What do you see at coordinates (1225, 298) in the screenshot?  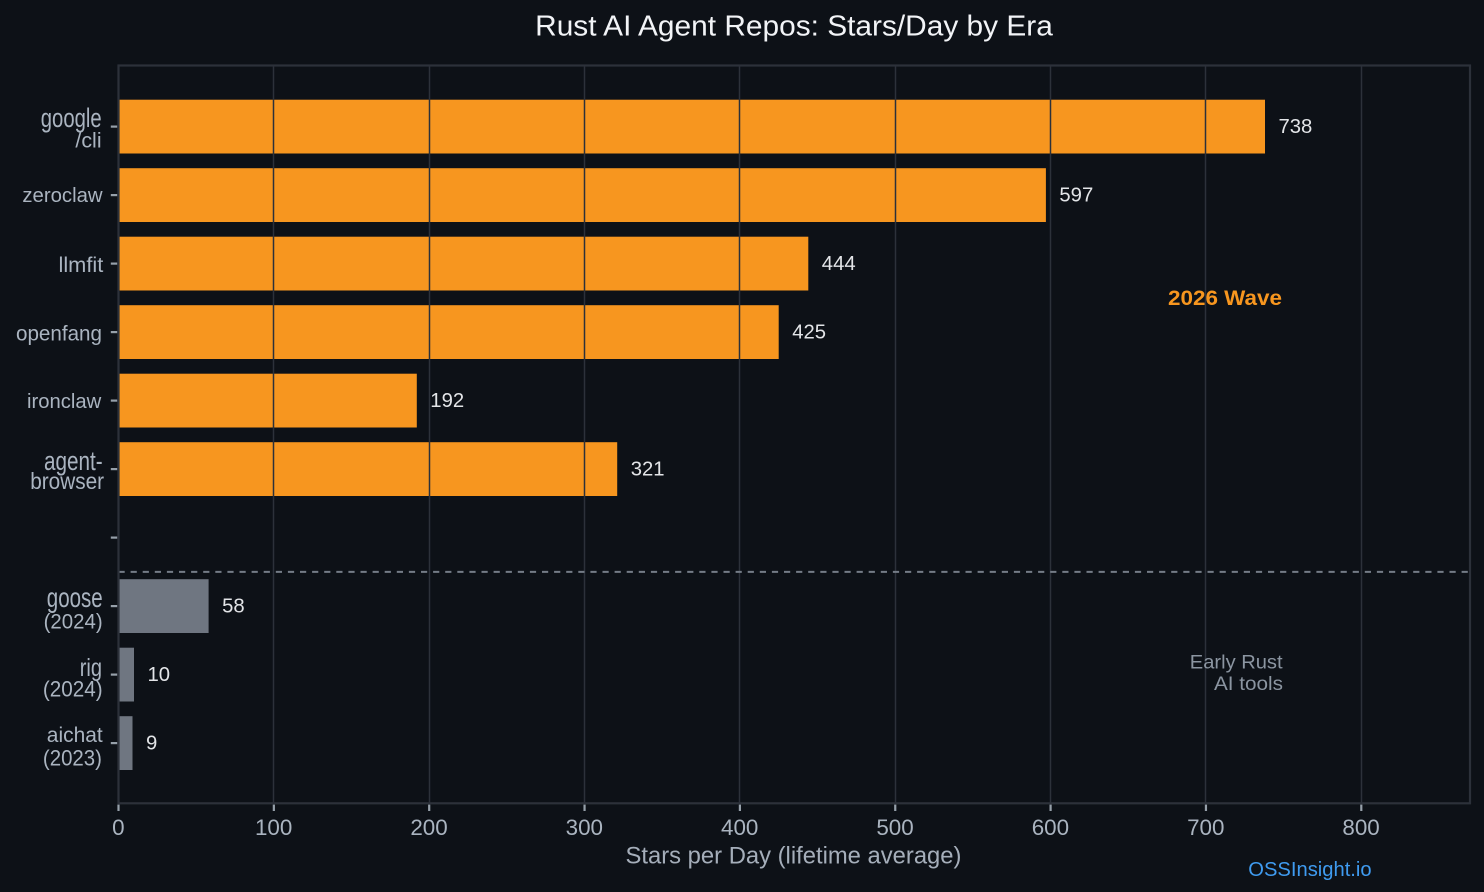 I see `svg-text: 2026 Wave` at bounding box center [1225, 298].